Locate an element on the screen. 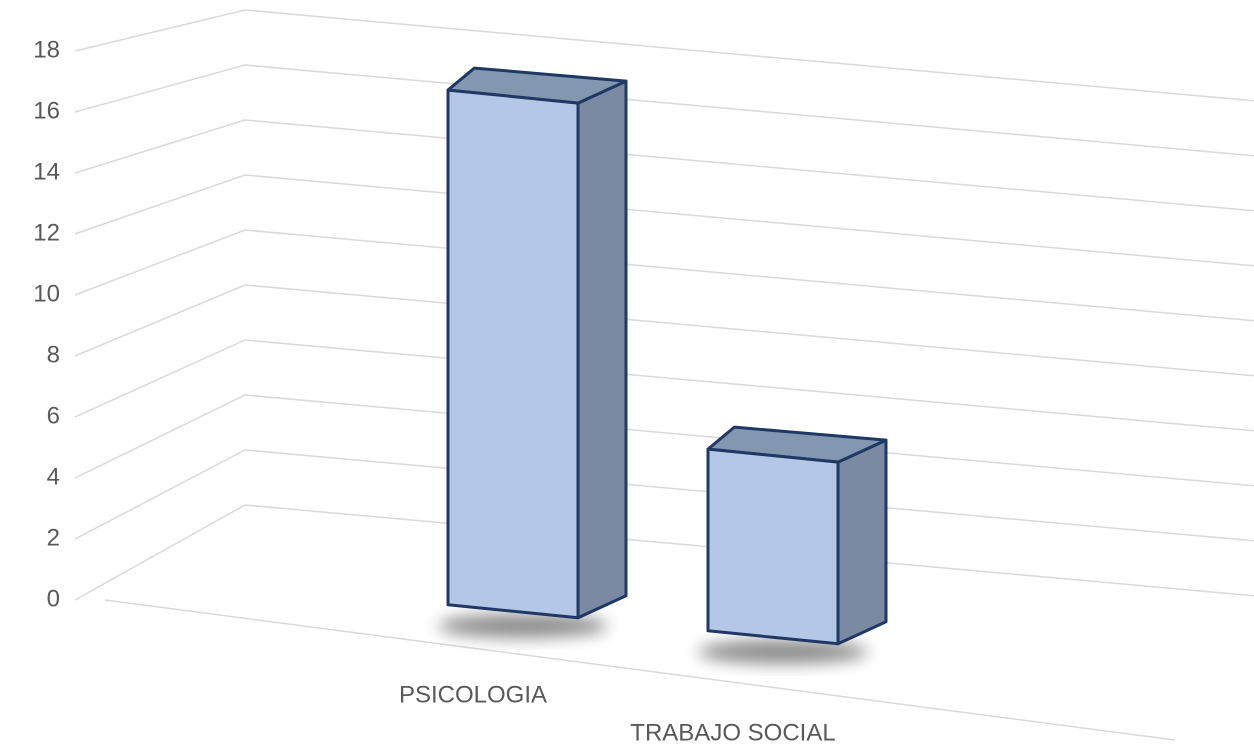  y-tick-label: 14 is located at coordinates (46, 171).